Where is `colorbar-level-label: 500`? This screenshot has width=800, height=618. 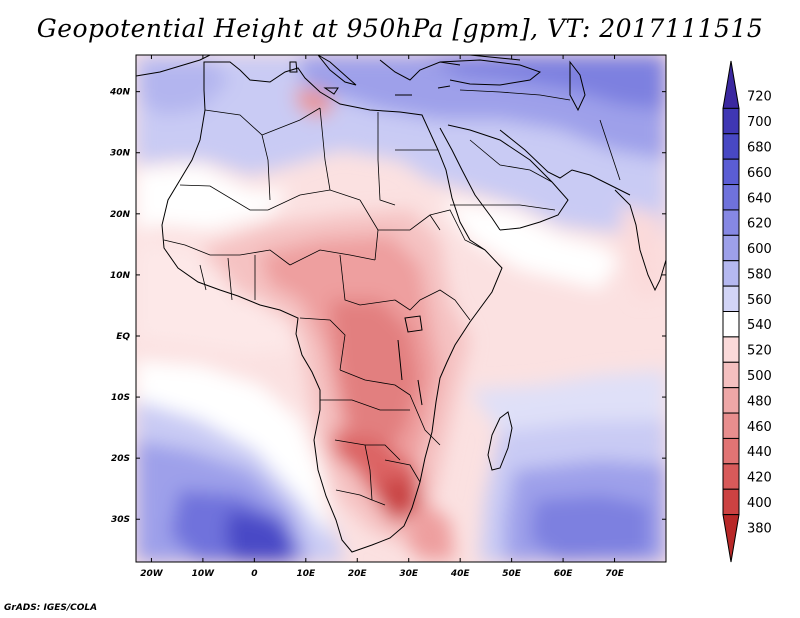 colorbar-level-label: 500 is located at coordinates (759, 376).